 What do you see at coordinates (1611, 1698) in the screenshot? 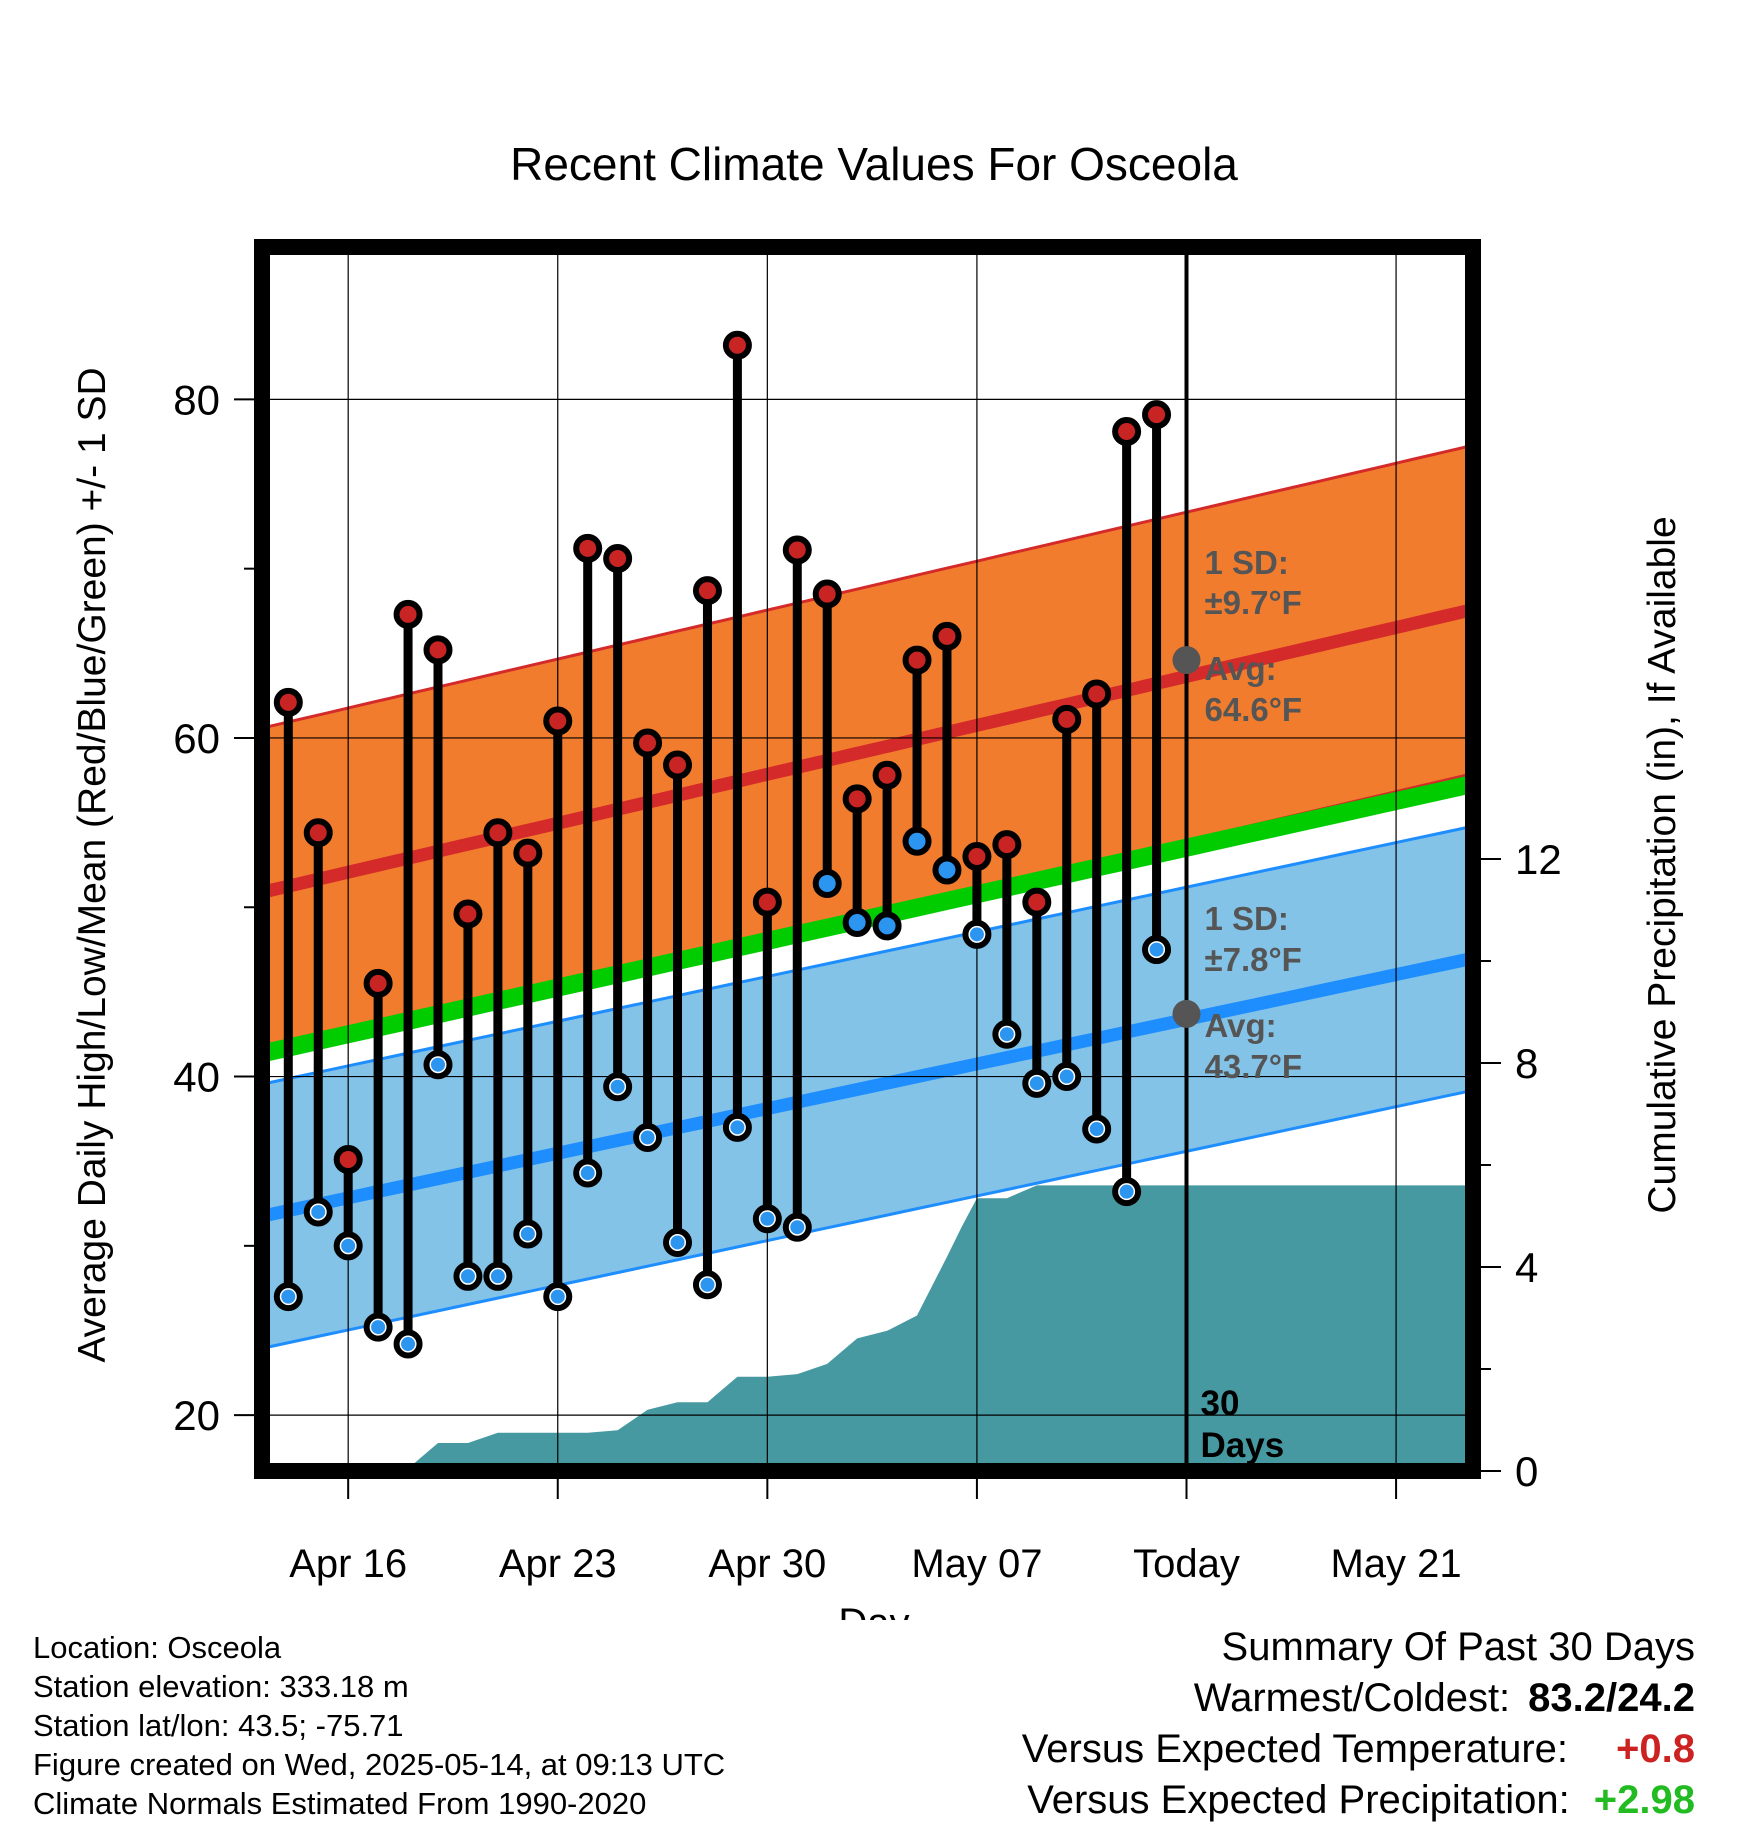
I see `warm-cold-value: 83.2/24.2` at bounding box center [1611, 1698].